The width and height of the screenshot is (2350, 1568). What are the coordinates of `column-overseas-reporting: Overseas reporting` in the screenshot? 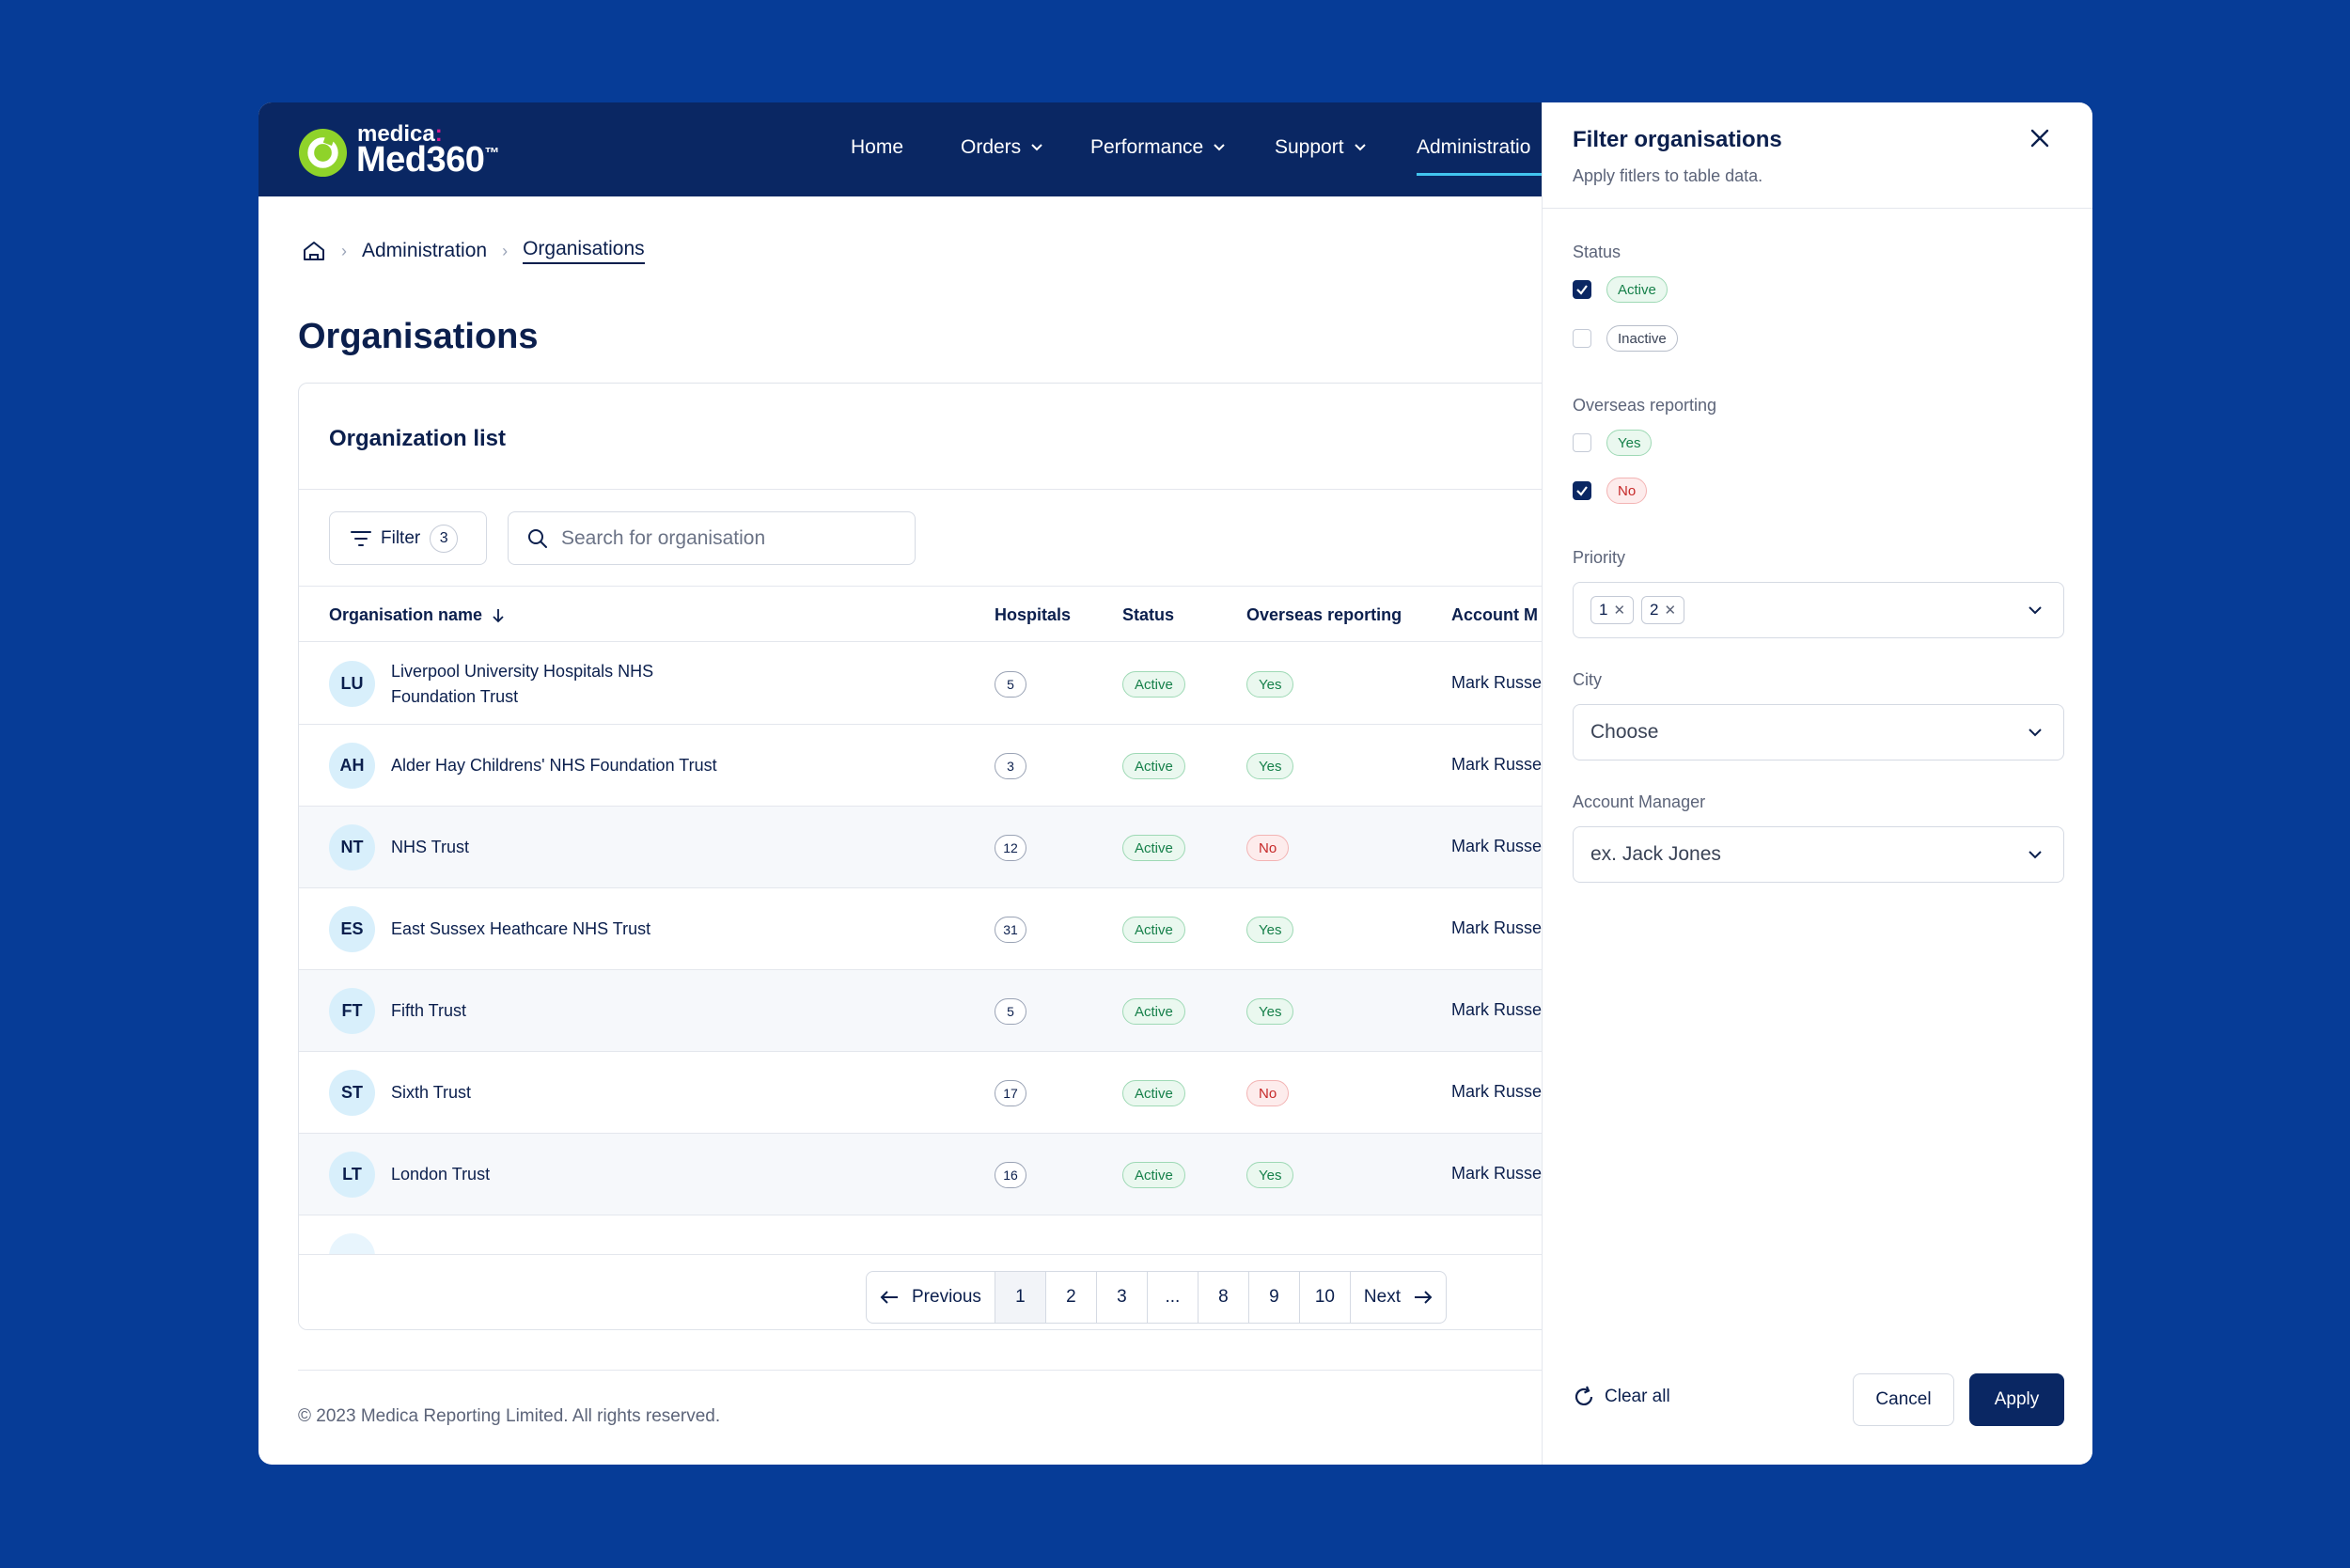 It's located at (1324, 614).